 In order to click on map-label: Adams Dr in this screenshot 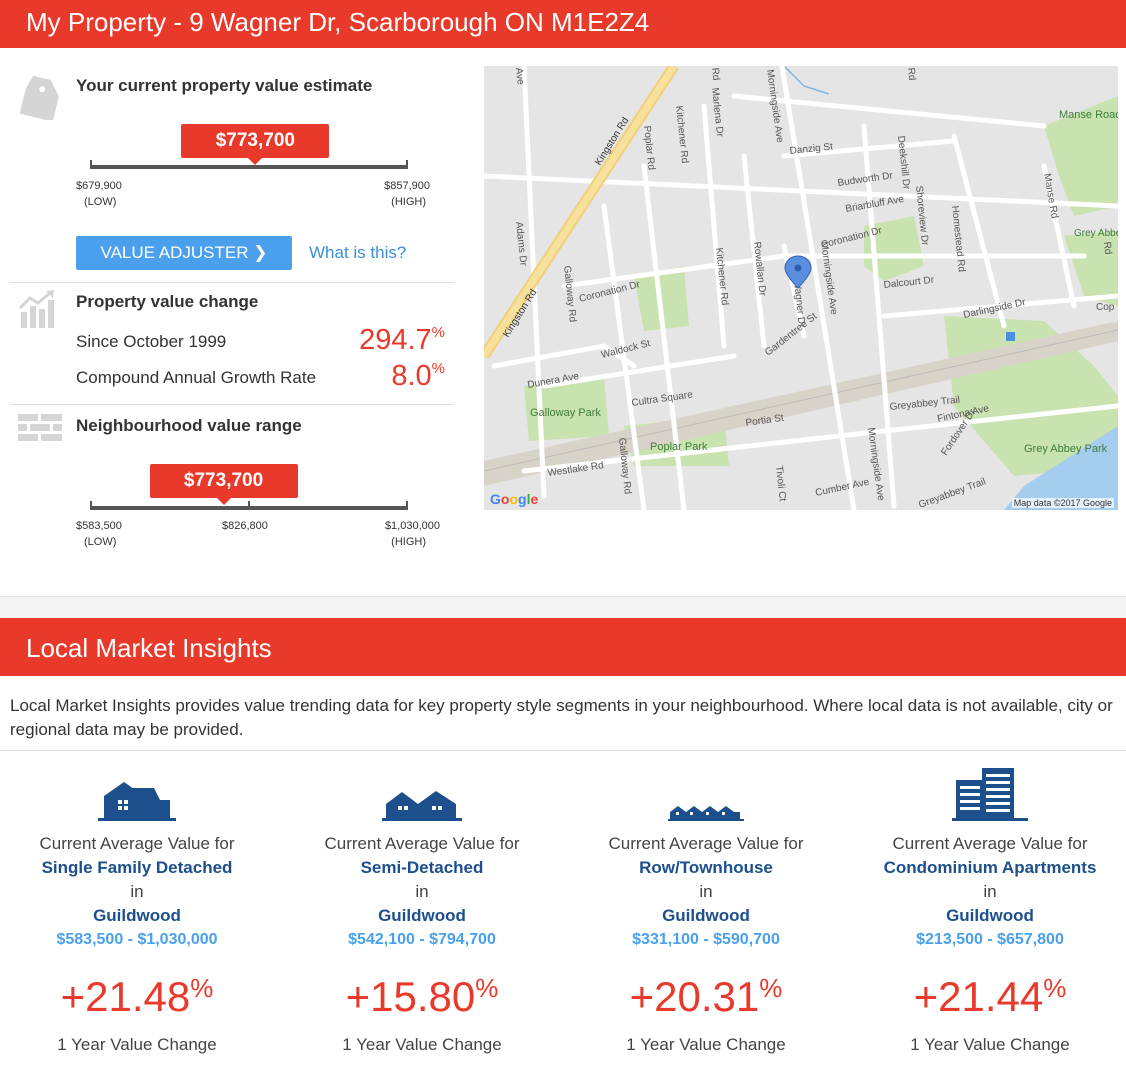, I will do `click(521, 244)`.